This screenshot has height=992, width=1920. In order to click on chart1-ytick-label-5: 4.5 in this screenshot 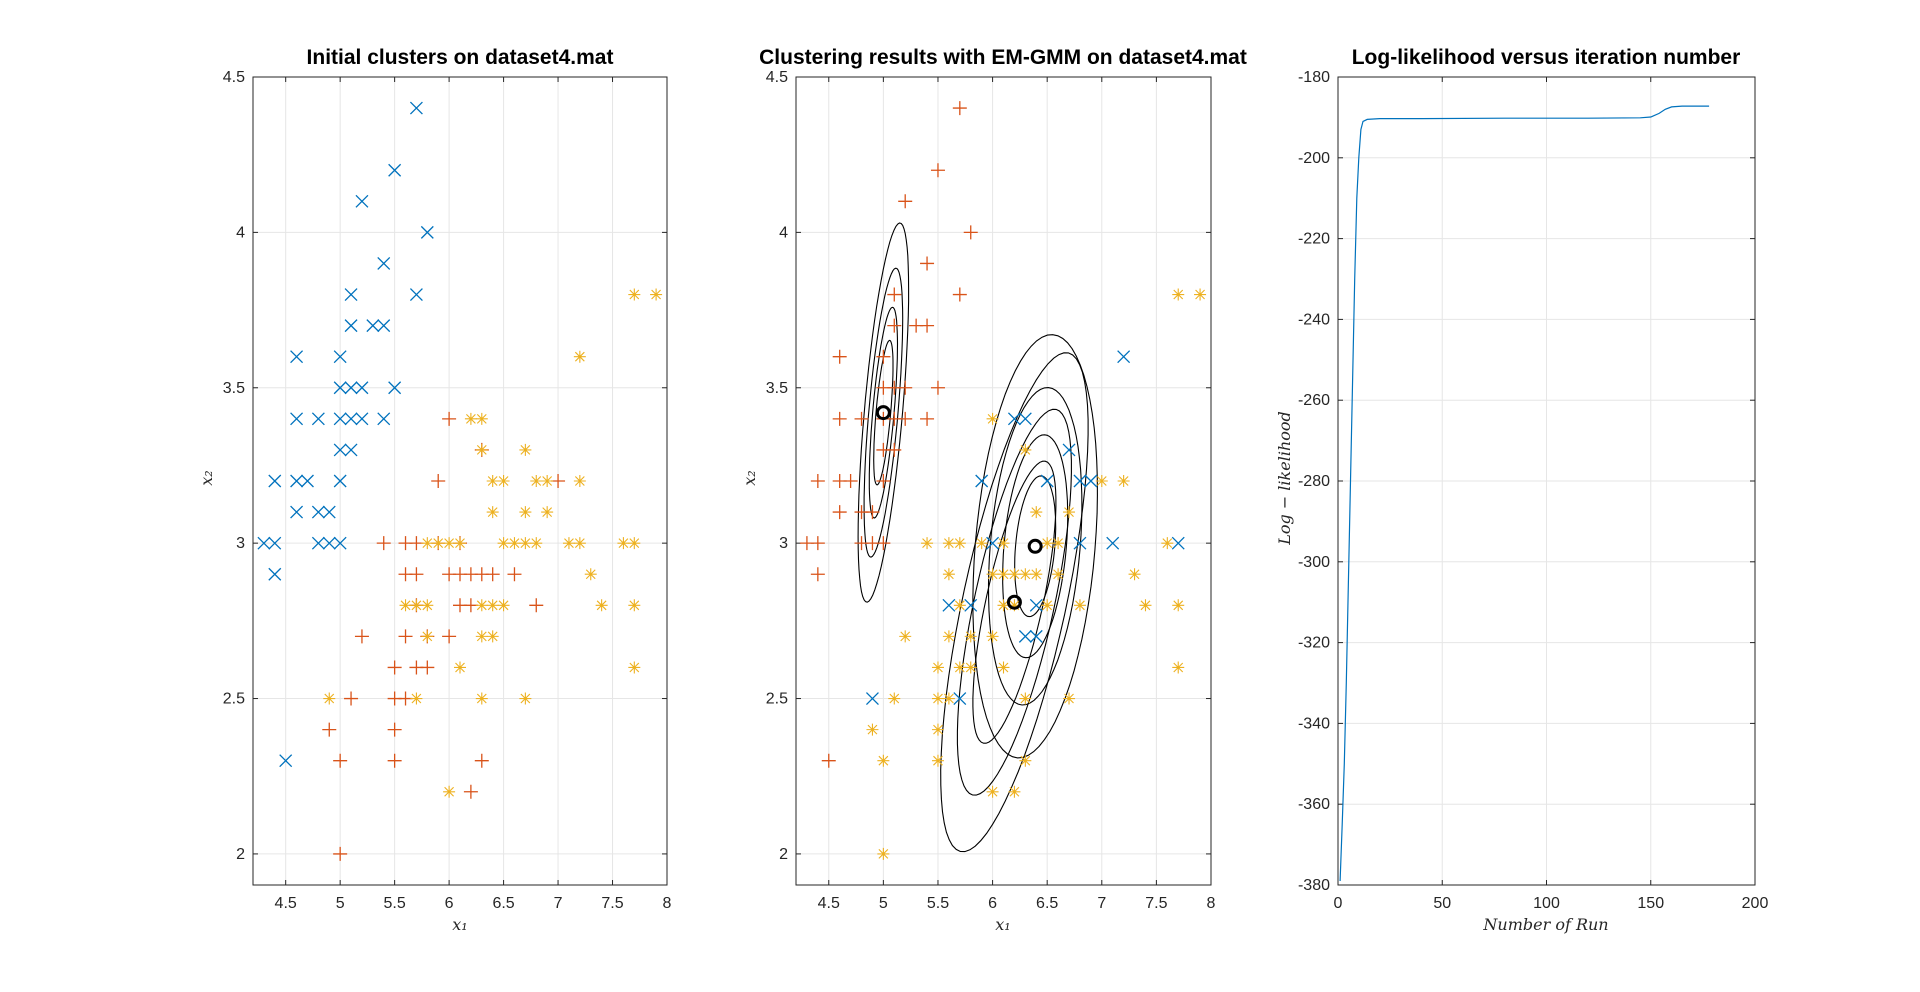, I will do `click(234, 77)`.